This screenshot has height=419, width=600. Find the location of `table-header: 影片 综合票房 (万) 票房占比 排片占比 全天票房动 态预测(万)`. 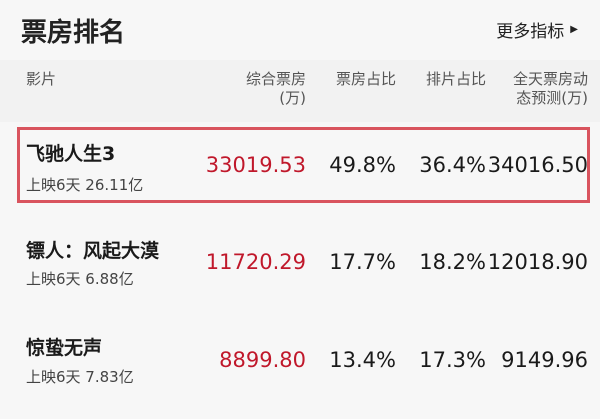

table-header: 影片 综合票房 (万) 票房占比 排片占比 全天票房动 态预测(万) is located at coordinates (300, 91).